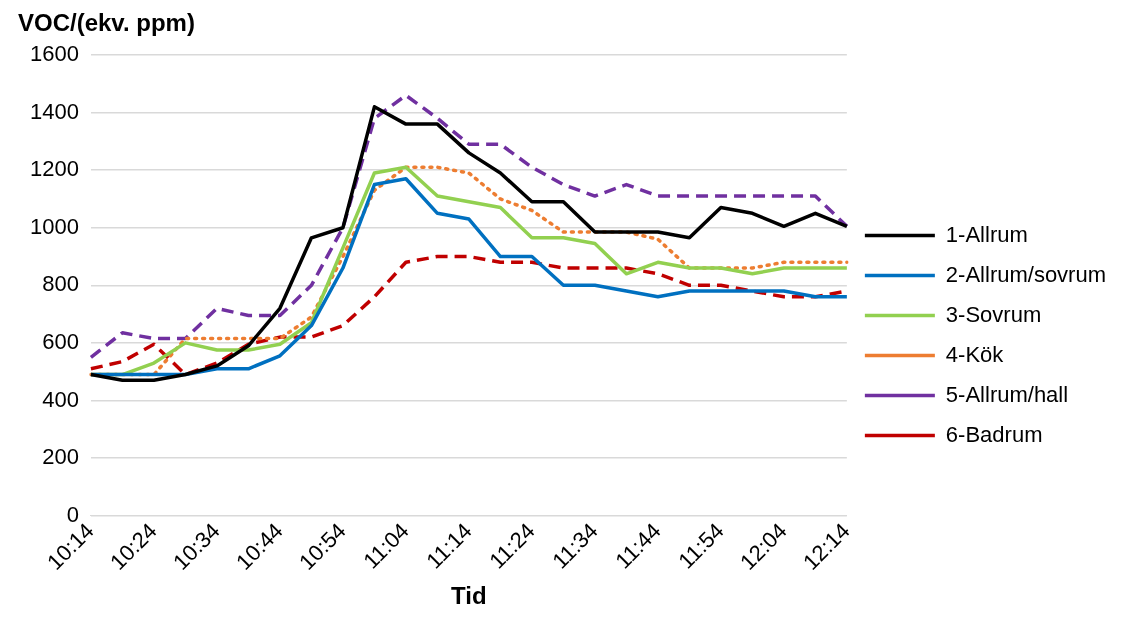  Describe the element at coordinates (1007, 394) in the screenshot. I see `legend-label: 5-Allrum/hall` at that location.